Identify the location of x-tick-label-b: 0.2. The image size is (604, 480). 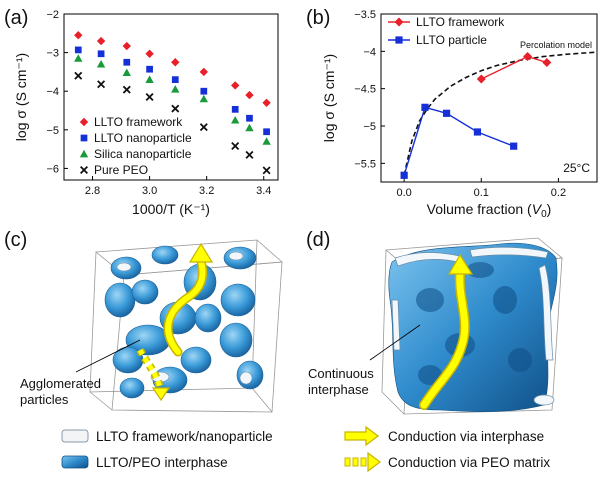
(558, 193).